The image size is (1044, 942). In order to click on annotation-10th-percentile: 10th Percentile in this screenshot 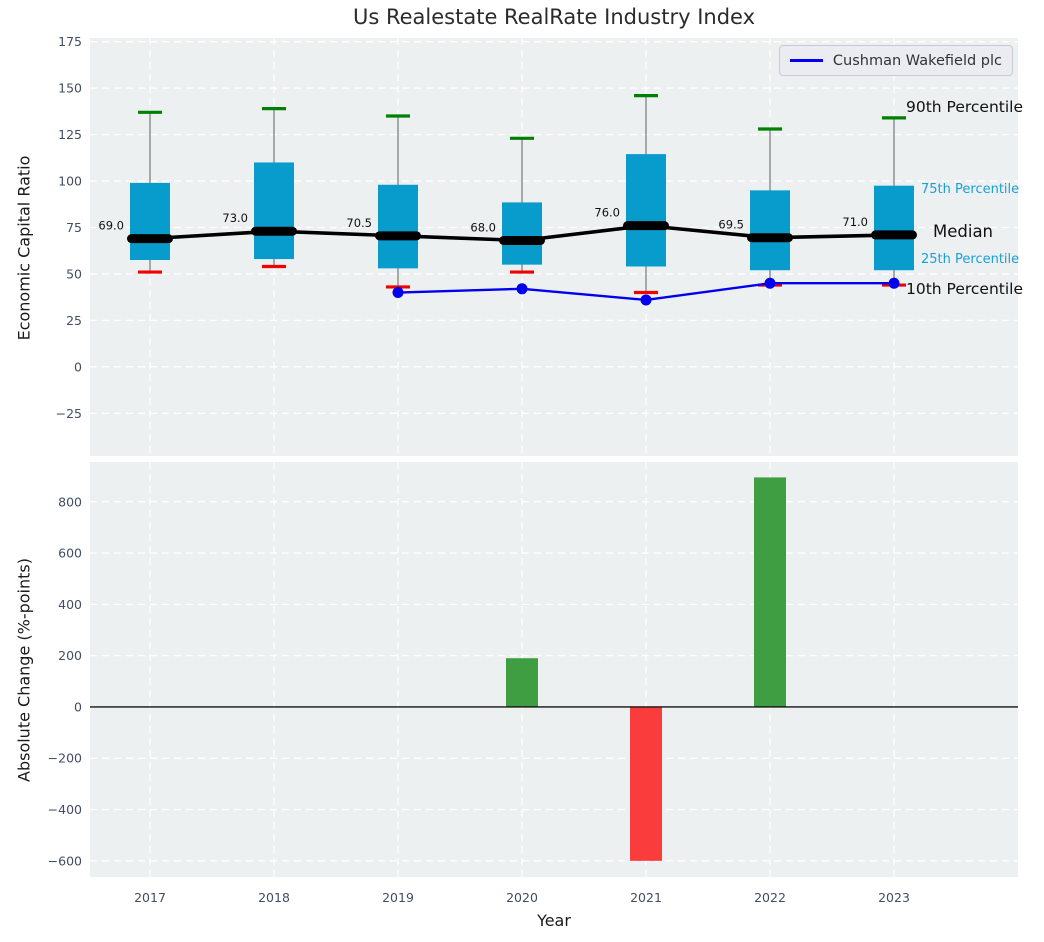, I will do `click(965, 289)`.